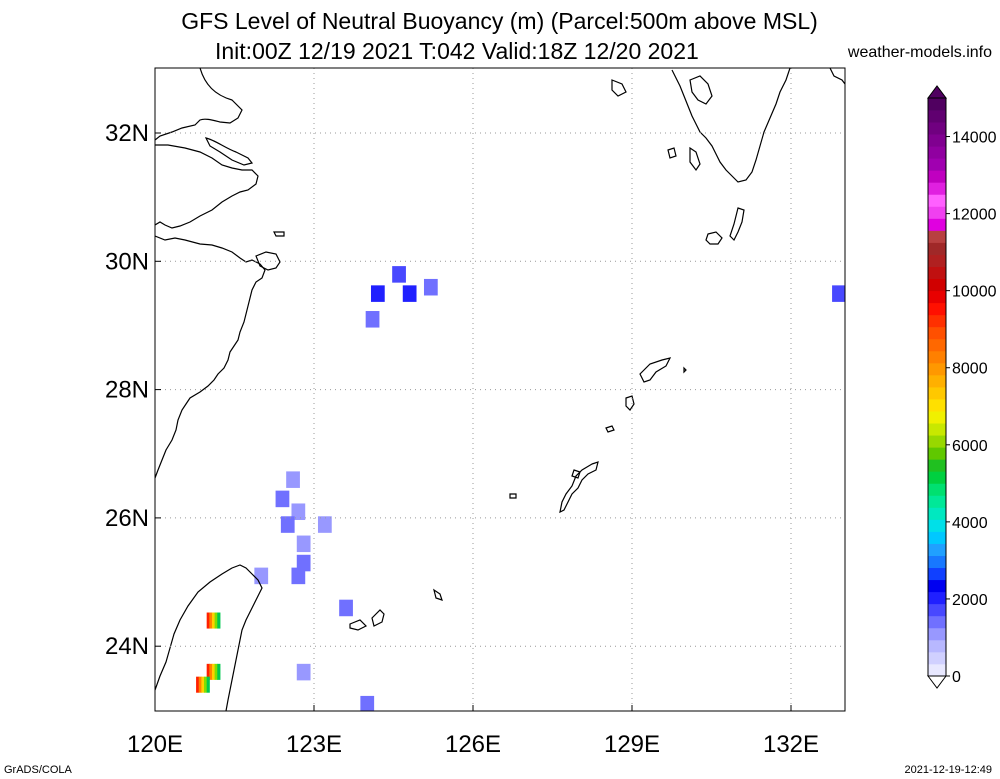 The width and height of the screenshot is (1000, 779). I want to click on x-tick-label: 123E, so click(314, 744).